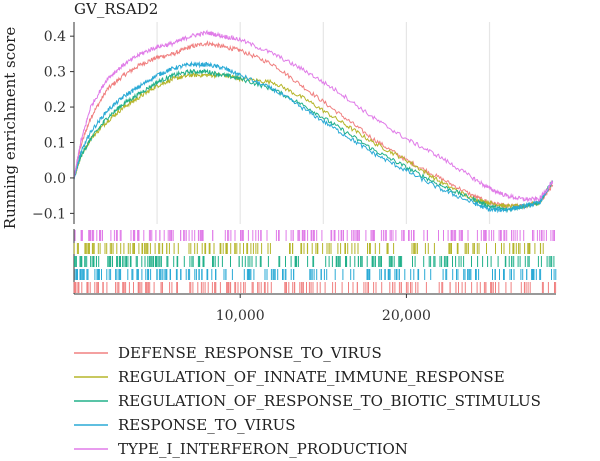 The width and height of the screenshot is (600, 461). What do you see at coordinates (49, 214) in the screenshot?
I see `y-tick-label: −0.1` at bounding box center [49, 214].